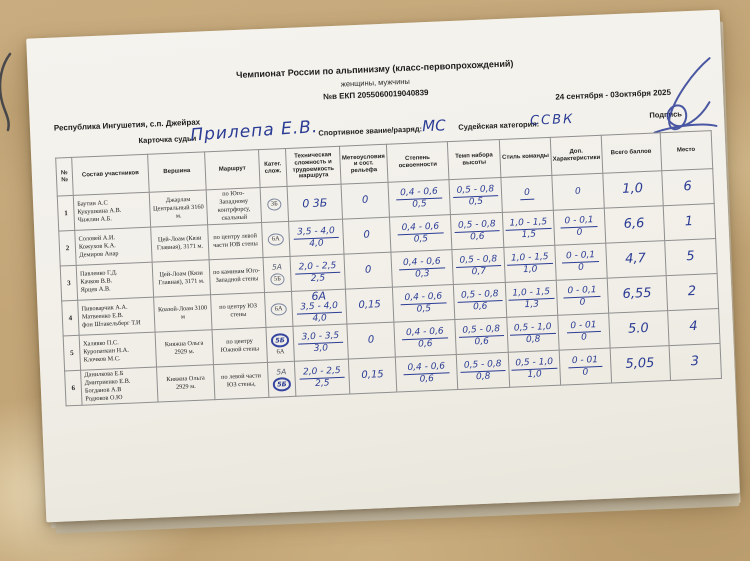  Describe the element at coordinates (254, 131) in the screenshot. I see `judge-name-handwritten: Прилепа Е.В.` at that location.